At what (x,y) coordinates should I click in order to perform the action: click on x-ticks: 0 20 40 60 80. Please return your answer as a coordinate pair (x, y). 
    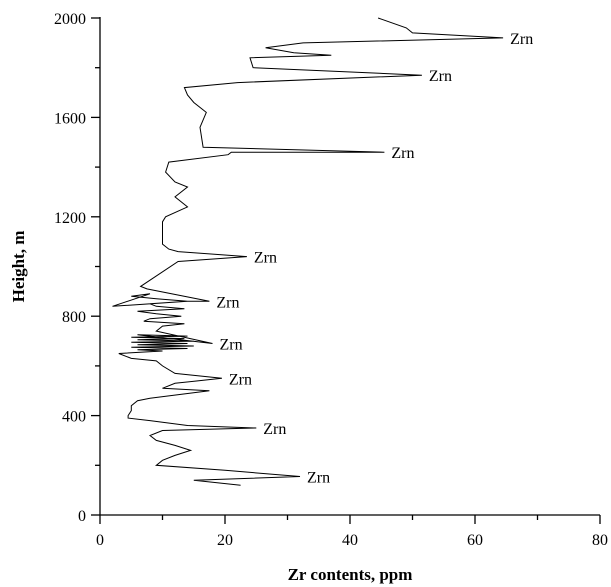
    Looking at the image, I should click on (352, 532).